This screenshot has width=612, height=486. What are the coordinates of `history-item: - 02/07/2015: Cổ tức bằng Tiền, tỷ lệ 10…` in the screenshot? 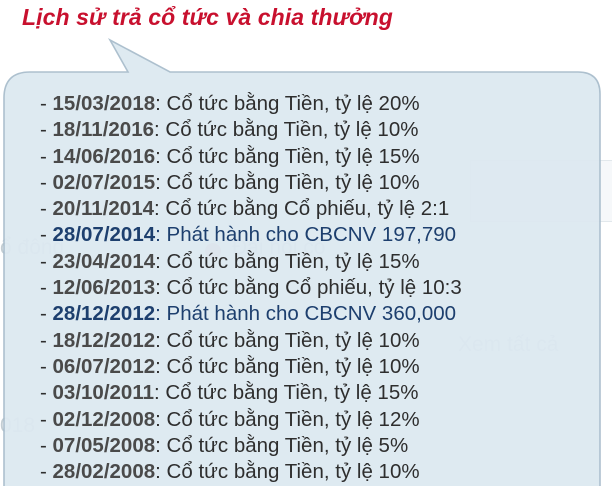 It's located at (251, 183).